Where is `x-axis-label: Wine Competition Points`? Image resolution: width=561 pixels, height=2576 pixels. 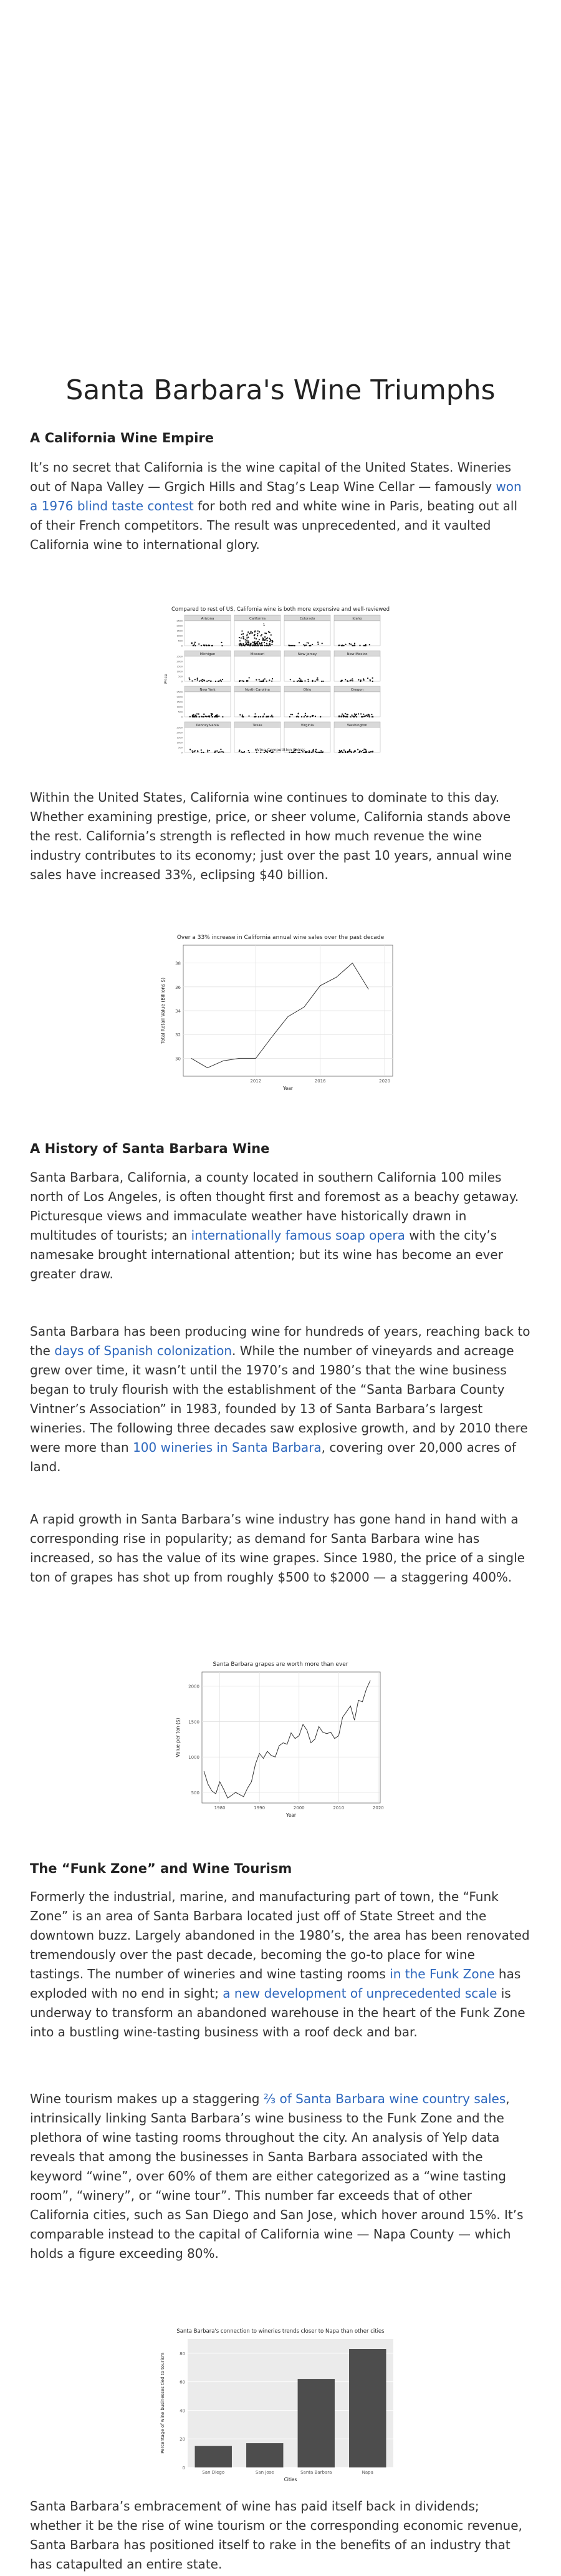 x-axis-label: Wine Competition Points is located at coordinates (280, 750).